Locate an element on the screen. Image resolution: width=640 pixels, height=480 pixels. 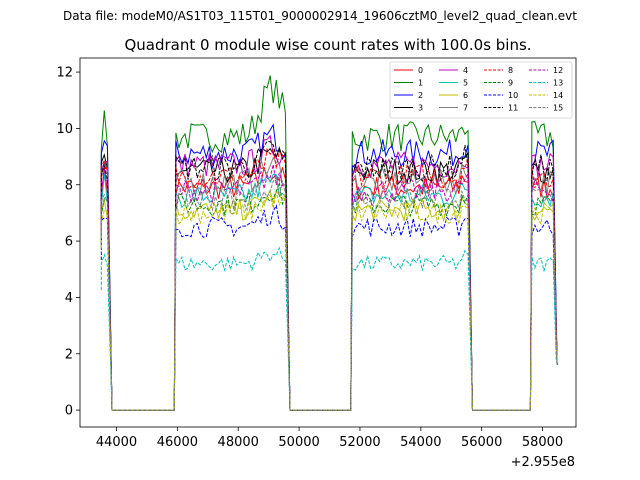
legend-label-11: 11 is located at coordinates (513, 108).